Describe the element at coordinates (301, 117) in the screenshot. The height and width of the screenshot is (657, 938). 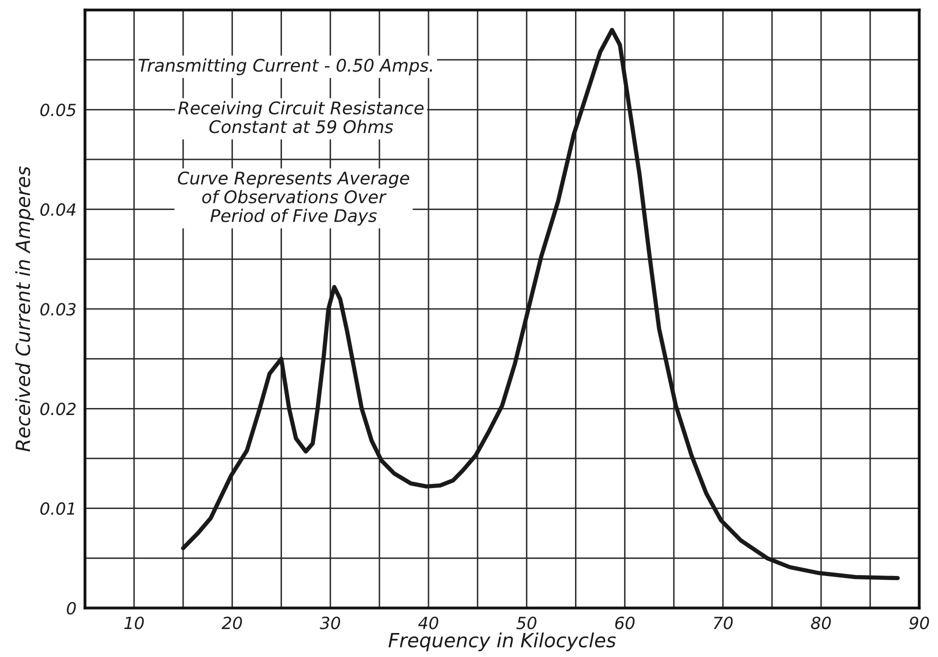
I see `annotation: Receiving Circuit Resistance Constant at 59 Ohms` at that location.